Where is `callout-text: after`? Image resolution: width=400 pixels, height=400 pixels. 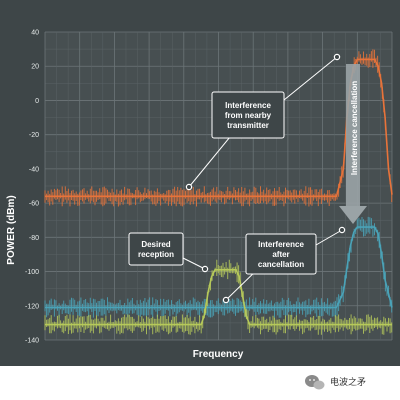
callout-text: after is located at coordinates (280, 254).